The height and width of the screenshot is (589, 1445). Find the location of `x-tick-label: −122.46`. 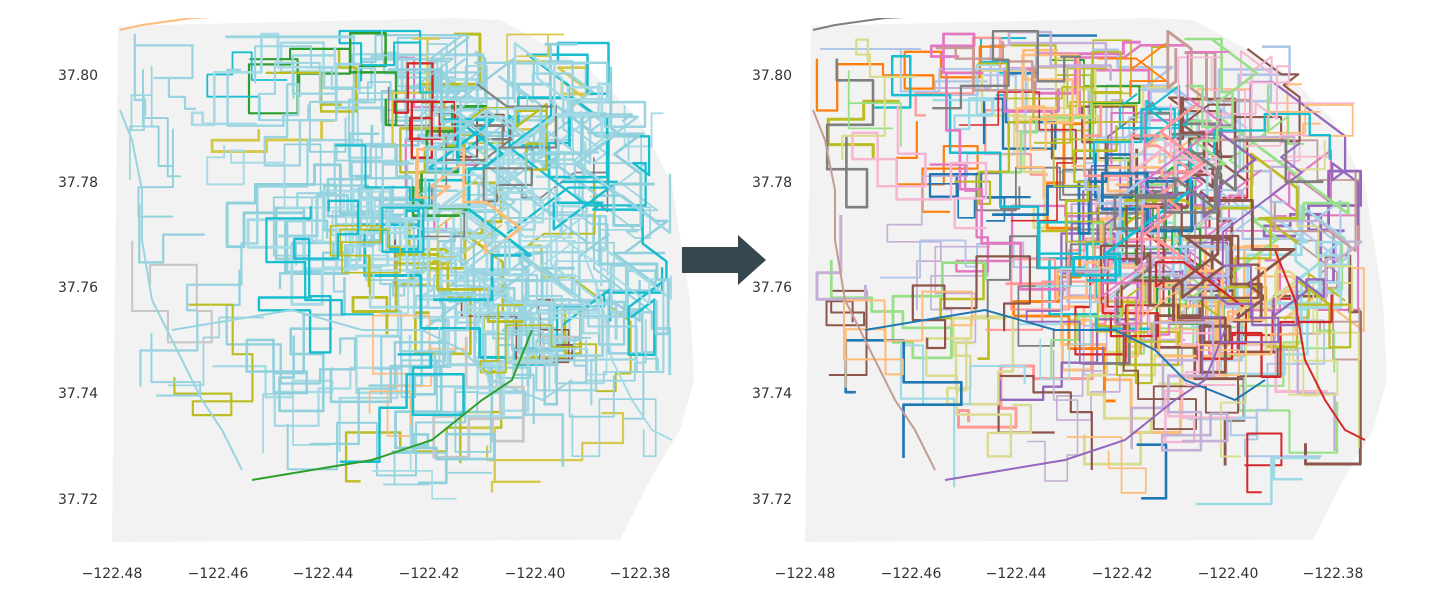

x-tick-label: −122.46 is located at coordinates (911, 574).